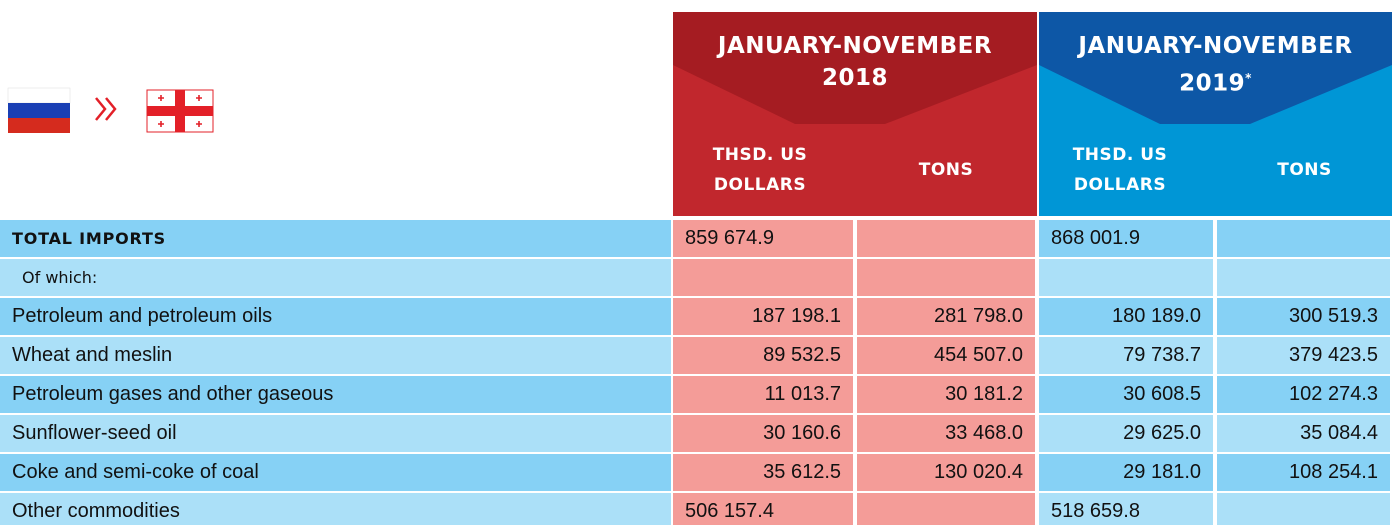 The height and width of the screenshot is (525, 1392). What do you see at coordinates (1126, 355) in the screenshot?
I see `cell: 79 738.7` at bounding box center [1126, 355].